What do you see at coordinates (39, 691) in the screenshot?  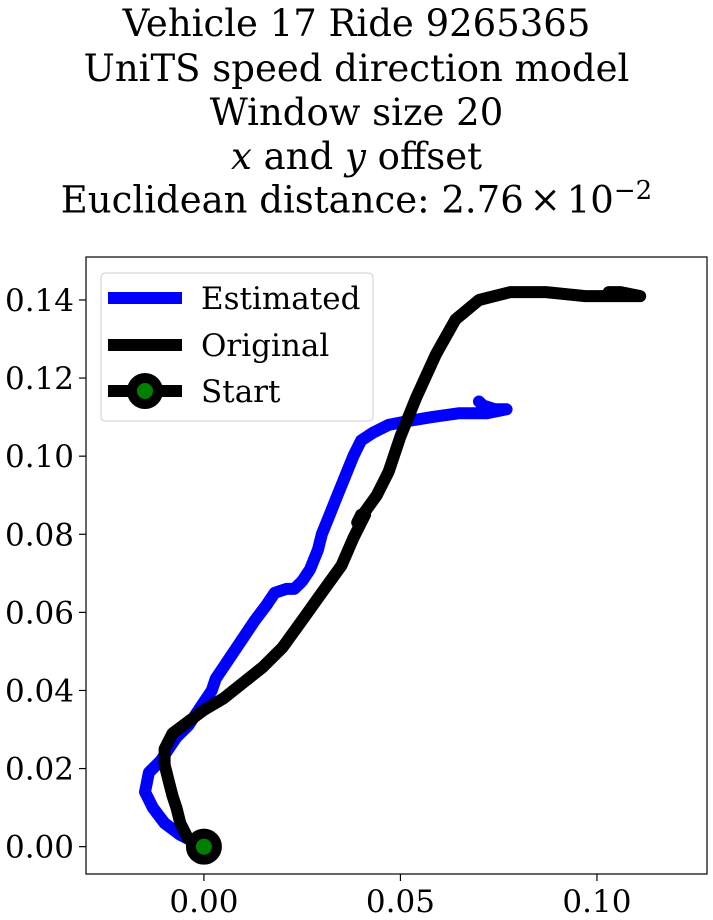 I see `y-tick-label: 0.04` at bounding box center [39, 691].